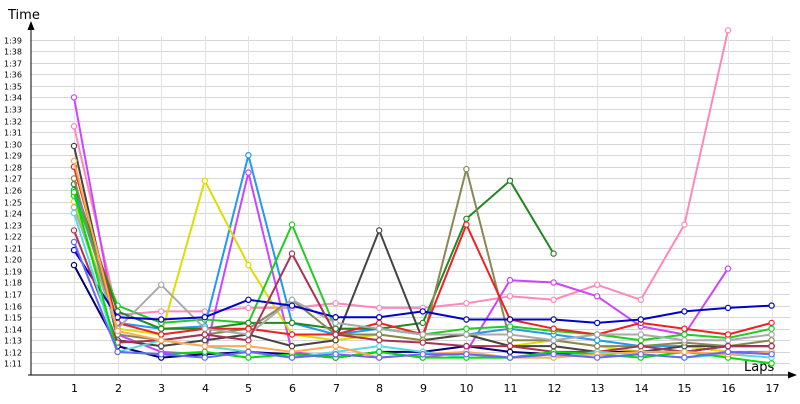 This screenshot has height=404, width=800. Describe the element at coordinates (13, 283) in the screenshot. I see `y-tick-label: 1:18` at that location.